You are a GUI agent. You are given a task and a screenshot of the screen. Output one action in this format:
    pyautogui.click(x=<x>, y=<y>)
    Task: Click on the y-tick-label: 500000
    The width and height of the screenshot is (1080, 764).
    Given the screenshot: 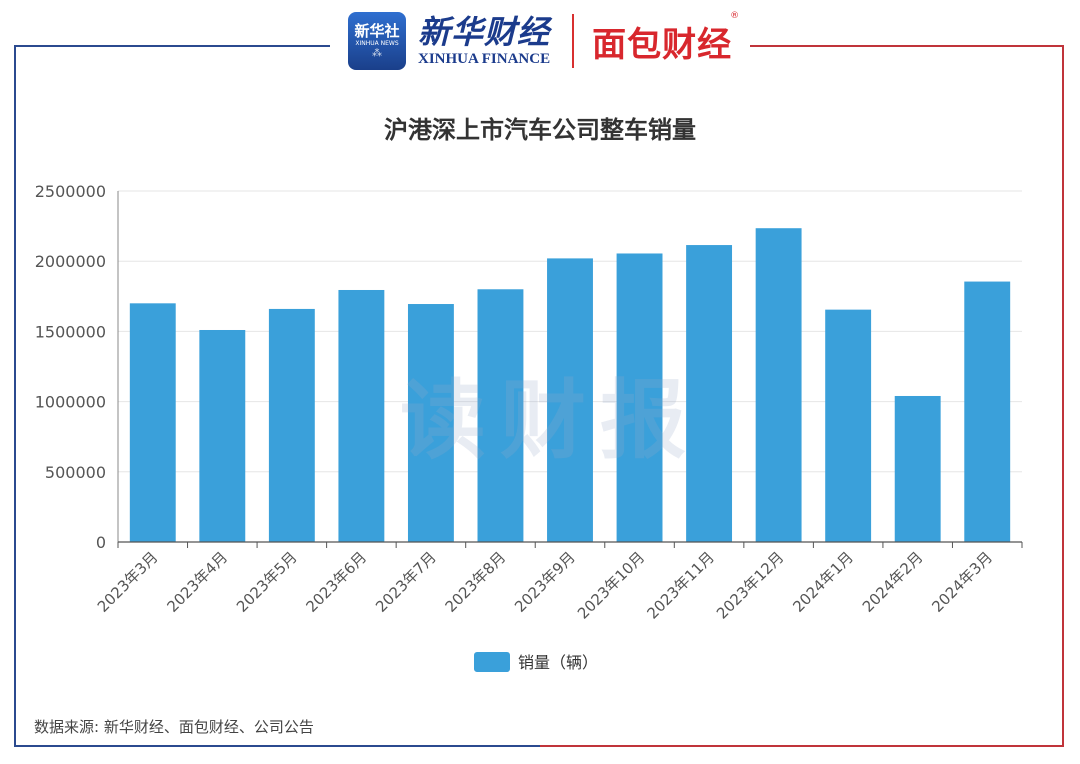 What is the action you would take?
    pyautogui.click(x=75, y=472)
    